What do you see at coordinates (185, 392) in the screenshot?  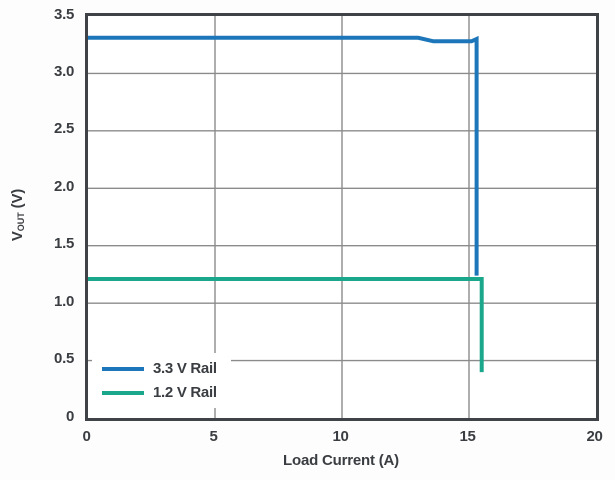 I see `legend-label: 1.2 V Rail` at bounding box center [185, 392].